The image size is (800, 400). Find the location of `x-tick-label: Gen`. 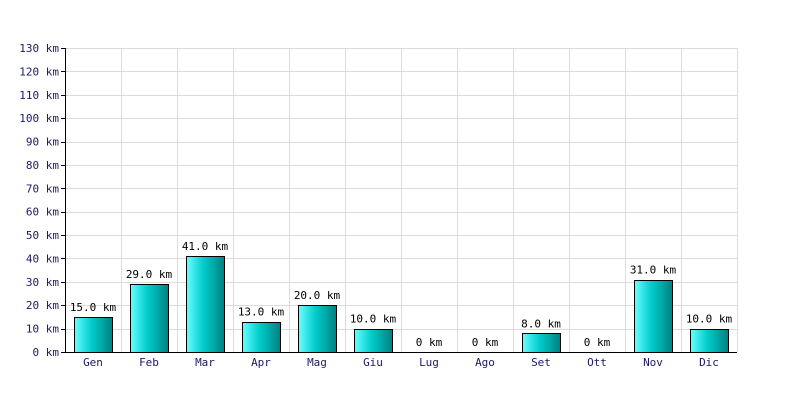

x-tick-label: Gen is located at coordinates (93, 362).